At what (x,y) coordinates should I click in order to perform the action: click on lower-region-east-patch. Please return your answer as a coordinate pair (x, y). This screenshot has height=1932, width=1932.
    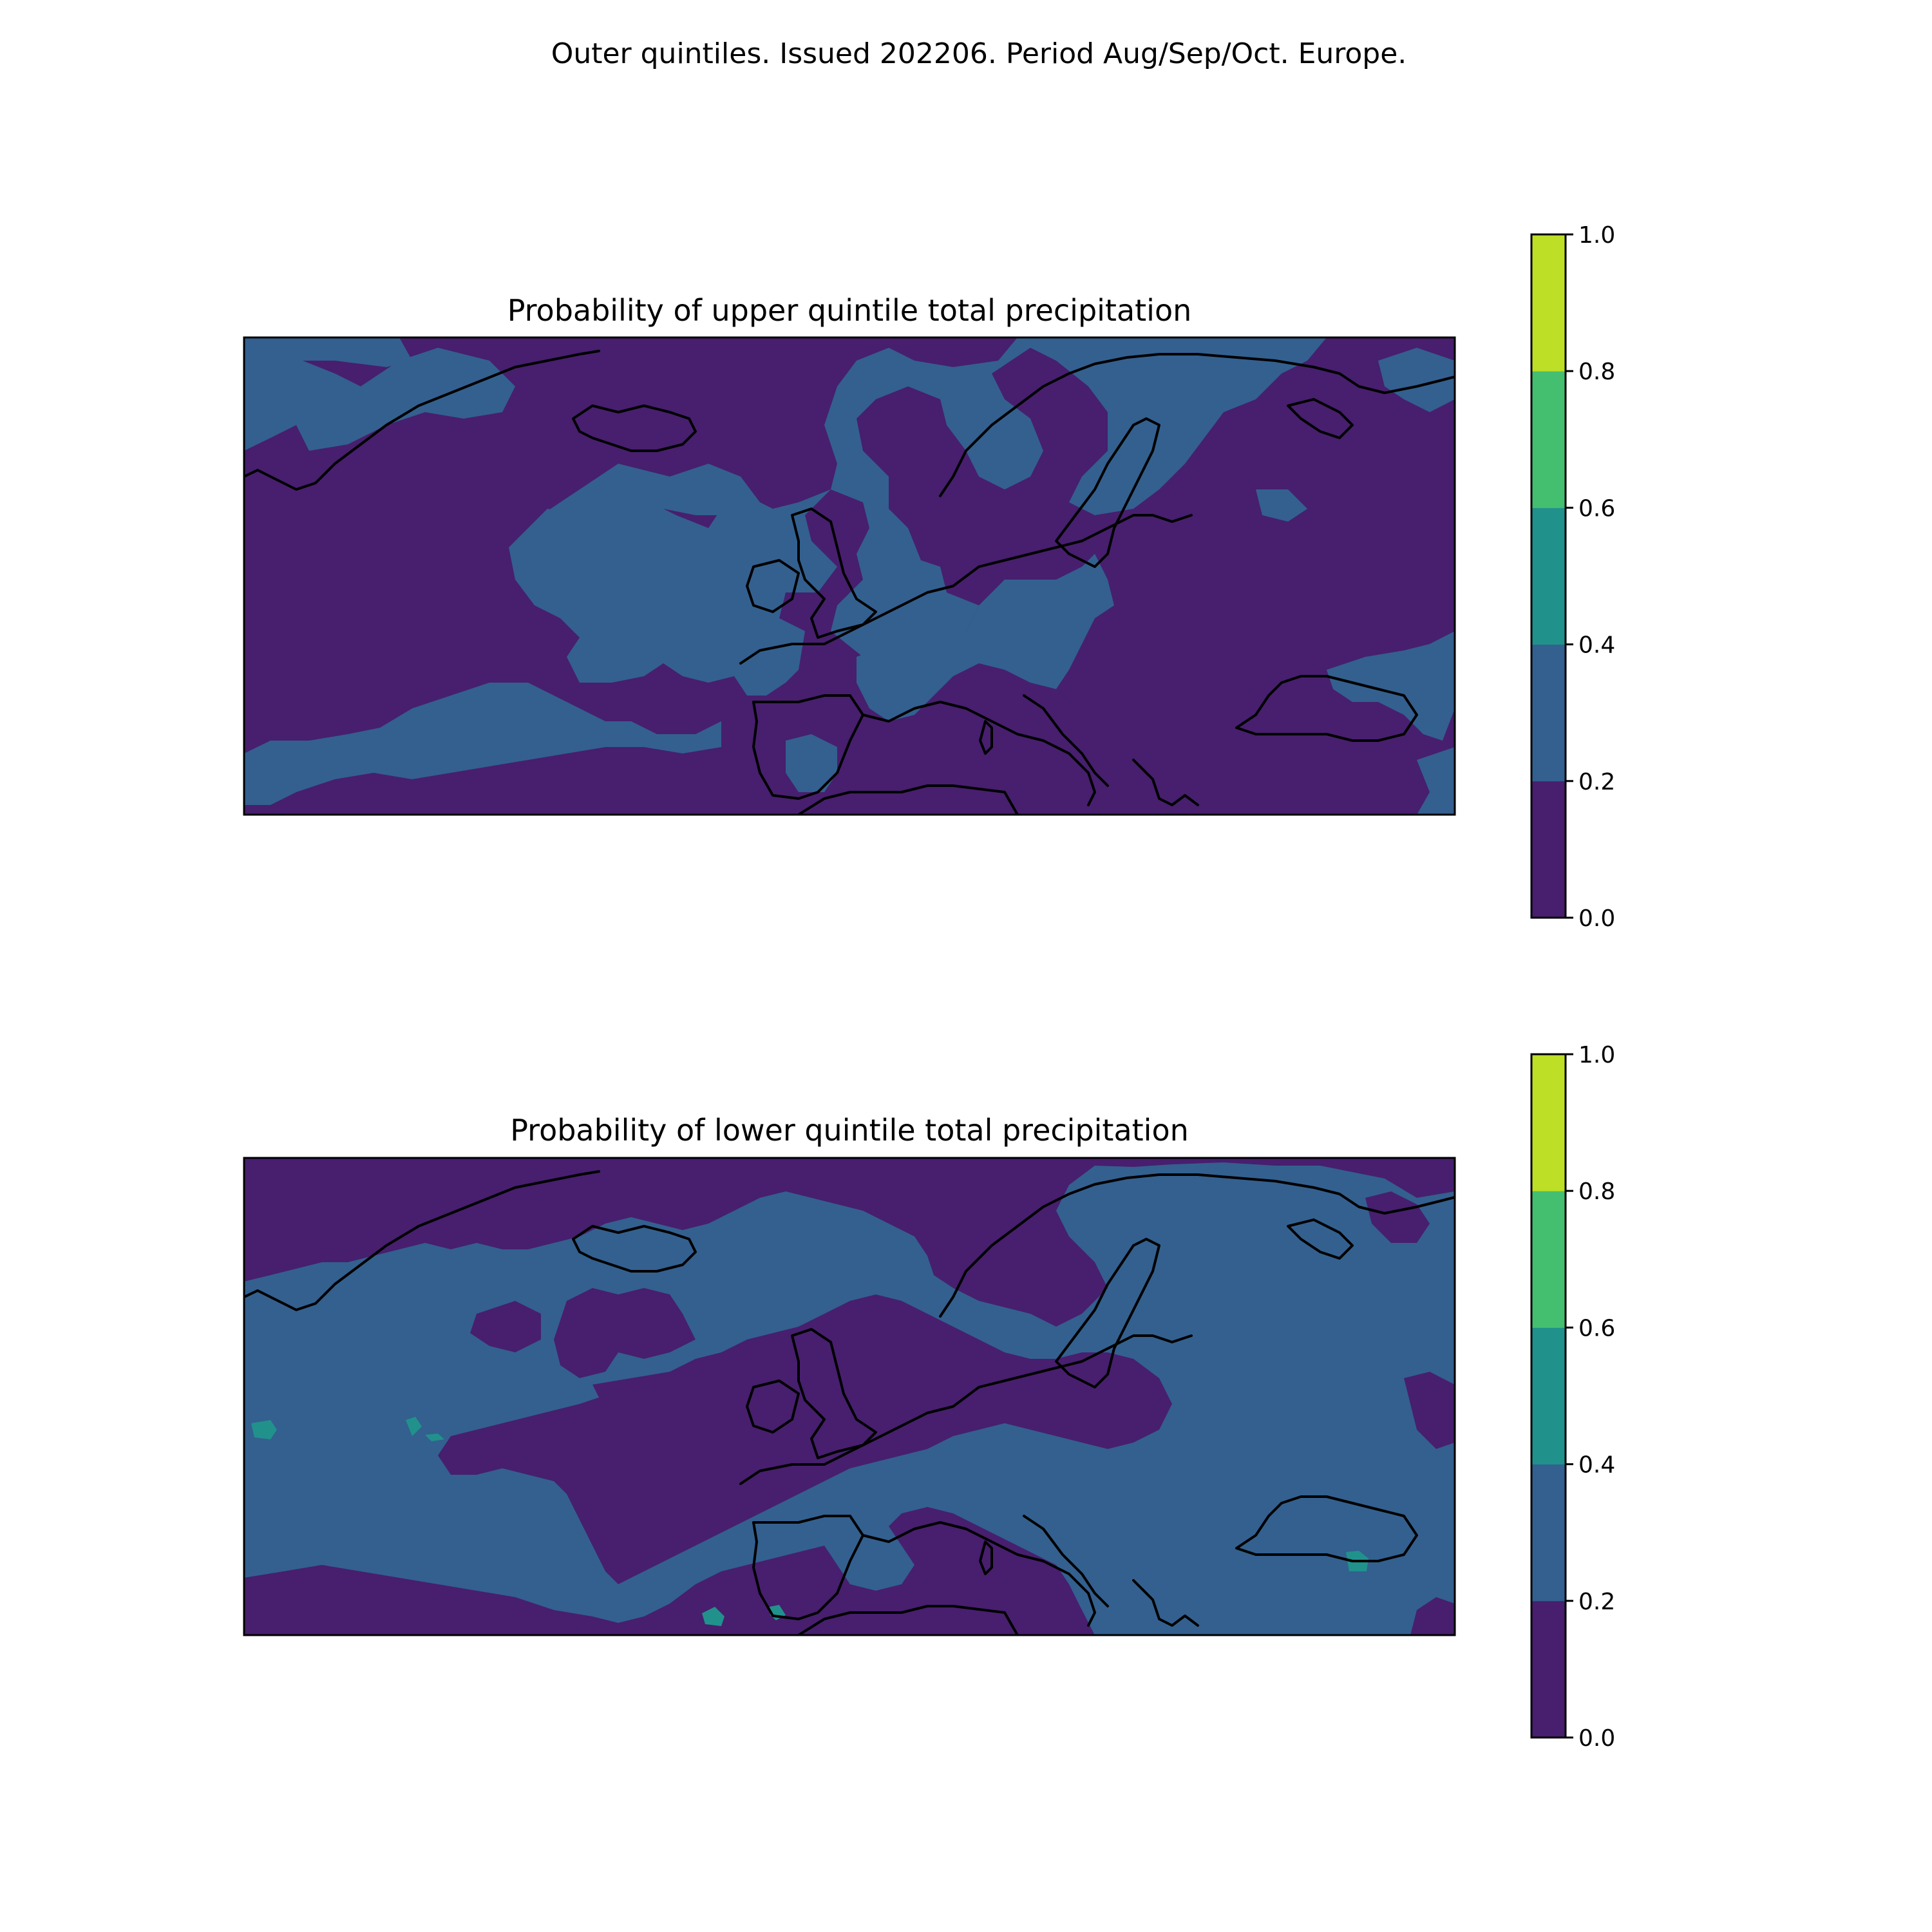
    Looking at the image, I should click on (1430, 1411).